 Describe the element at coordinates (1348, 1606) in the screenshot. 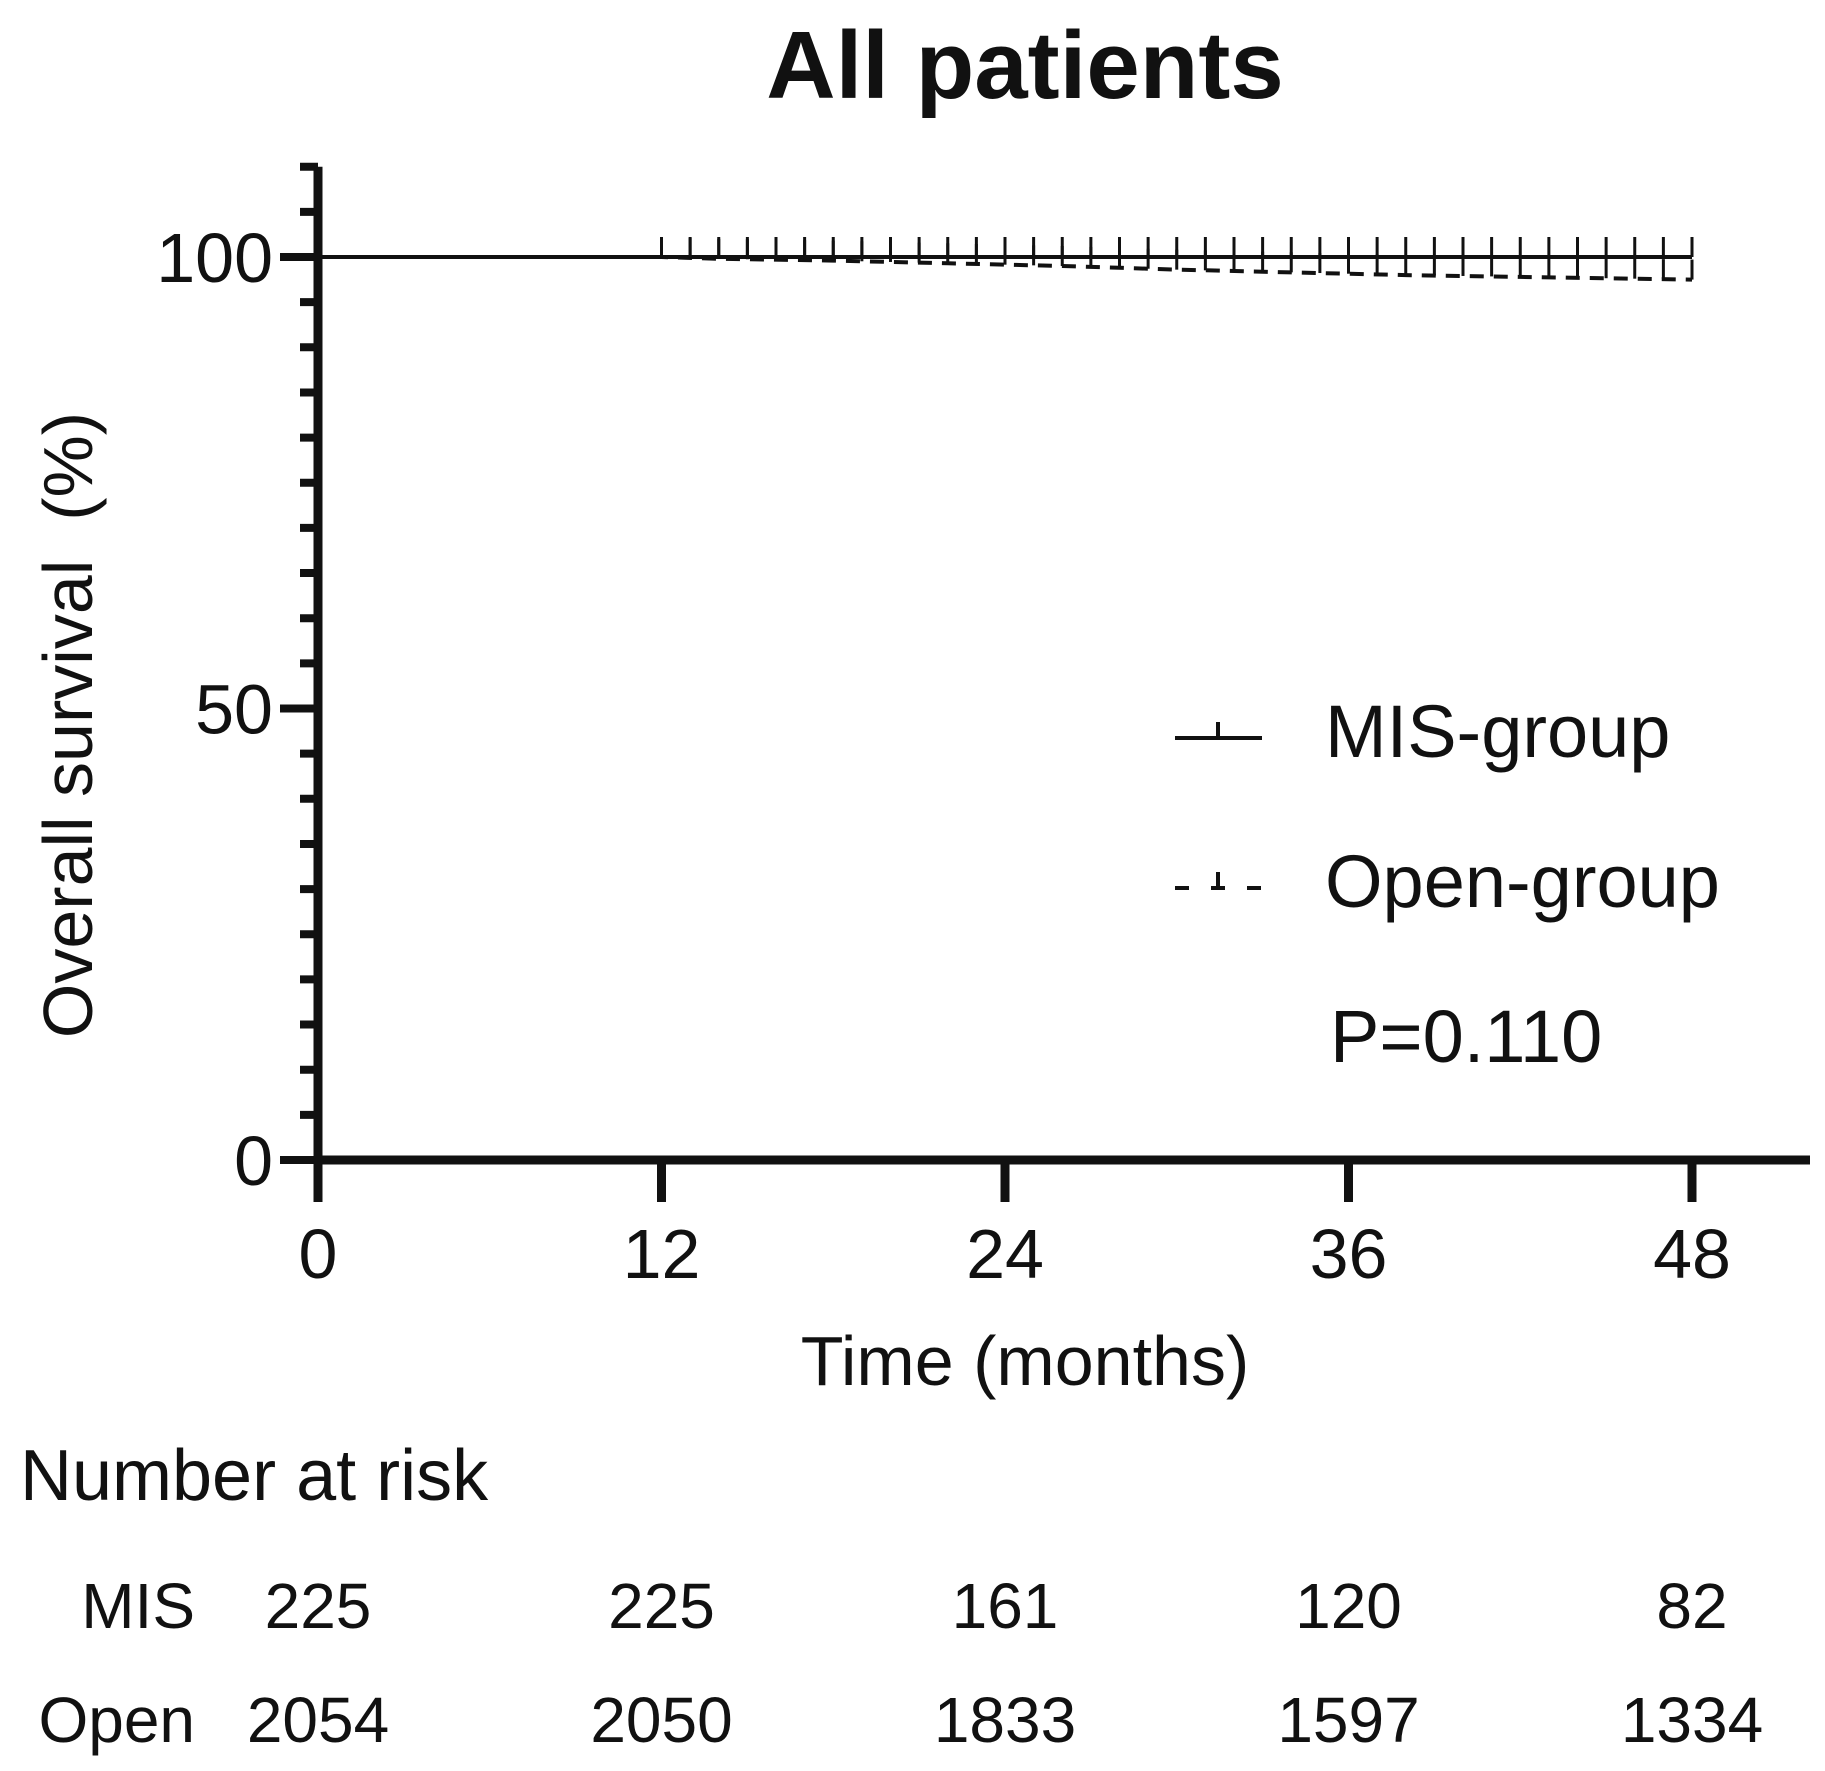

I see `risk-value: 120` at that location.